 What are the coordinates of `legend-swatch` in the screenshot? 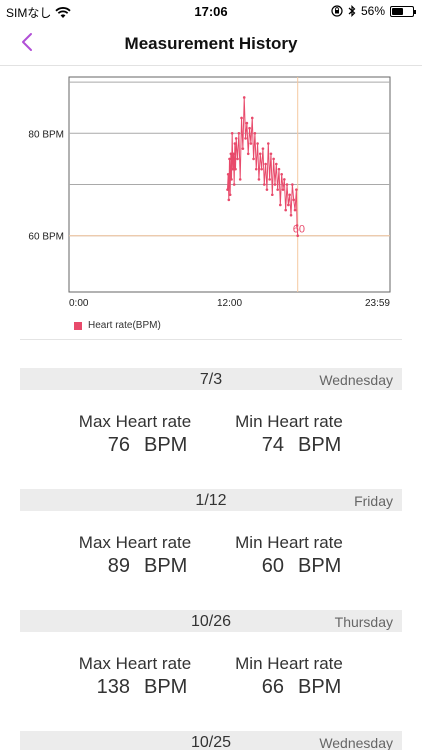 It's located at (78, 325).